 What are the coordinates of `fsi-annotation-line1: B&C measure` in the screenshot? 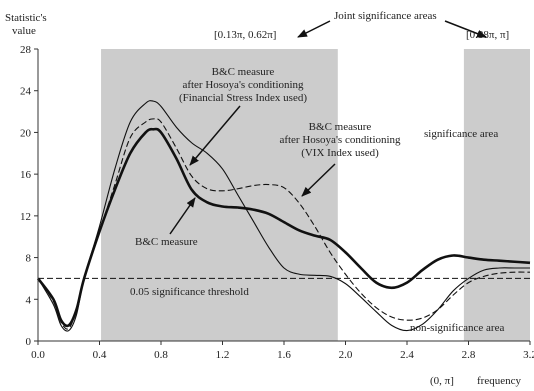 It's located at (243, 72).